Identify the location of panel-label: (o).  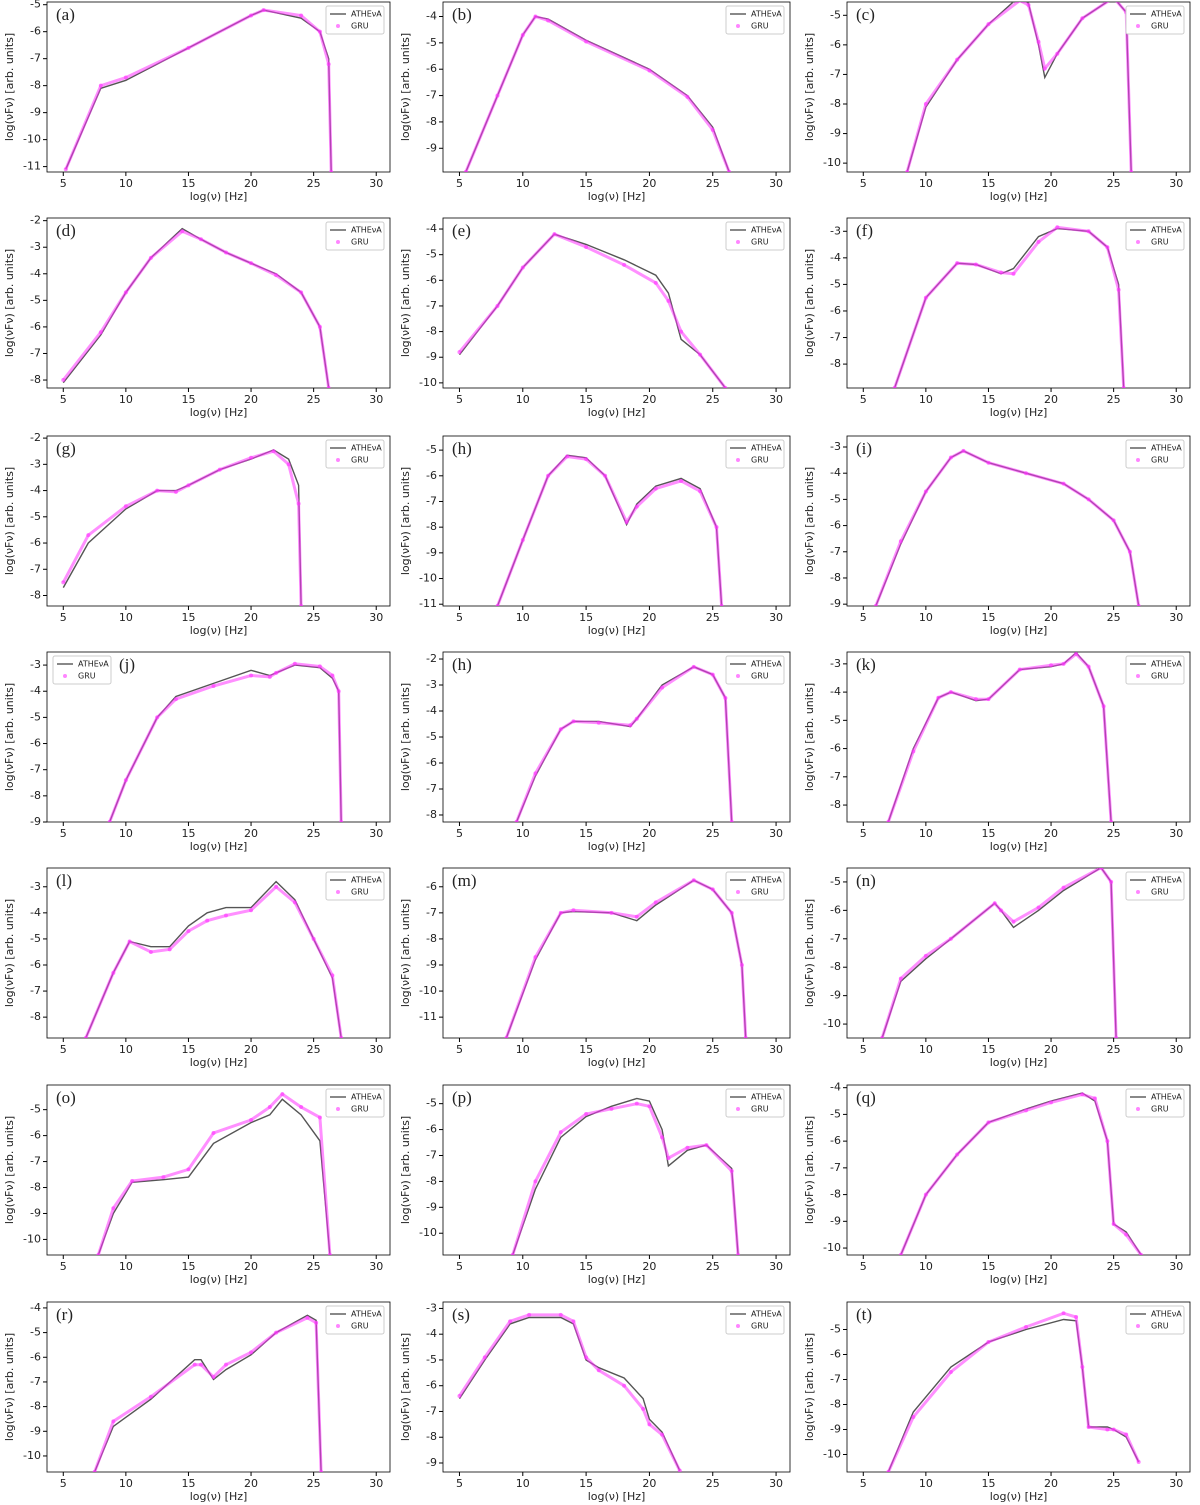
(66, 1097).